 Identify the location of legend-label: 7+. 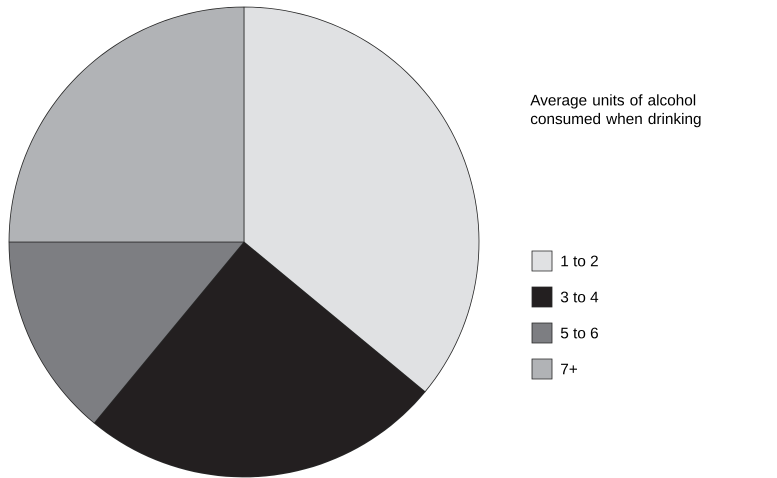
(569, 369).